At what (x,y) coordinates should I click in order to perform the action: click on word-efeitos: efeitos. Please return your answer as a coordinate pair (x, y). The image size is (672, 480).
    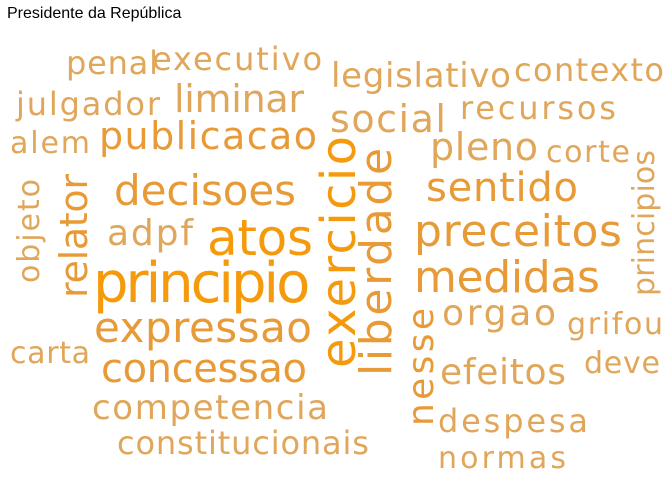
    Looking at the image, I should click on (503, 372).